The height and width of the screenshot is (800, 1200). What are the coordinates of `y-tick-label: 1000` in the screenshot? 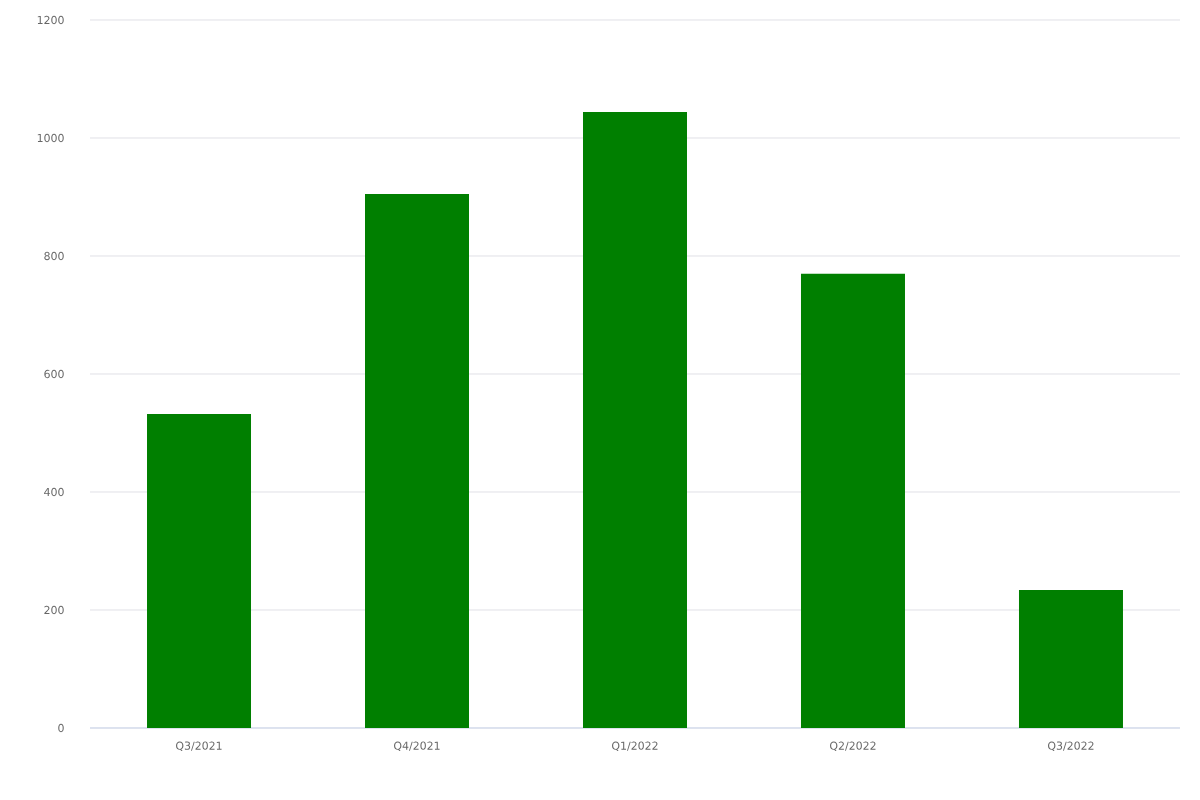 It's located at (50, 138).